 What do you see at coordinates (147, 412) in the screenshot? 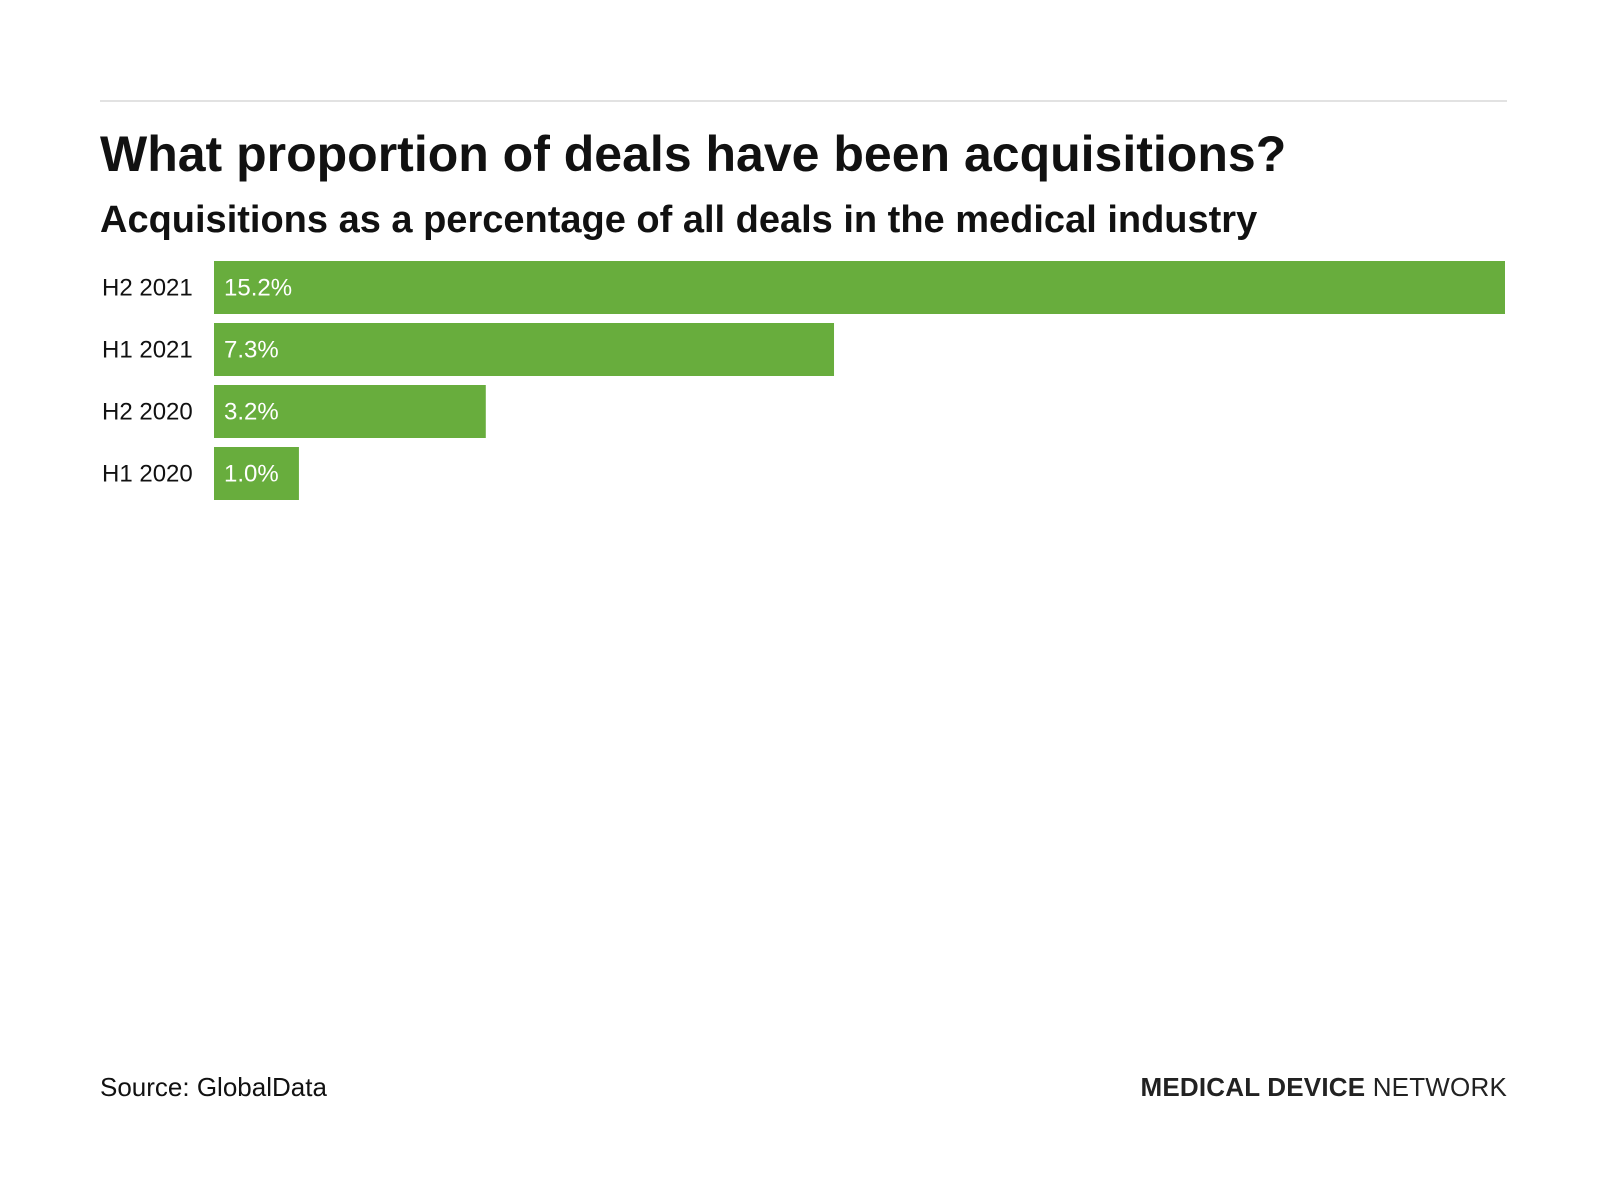
I see `category-label: H2 2020` at bounding box center [147, 412].